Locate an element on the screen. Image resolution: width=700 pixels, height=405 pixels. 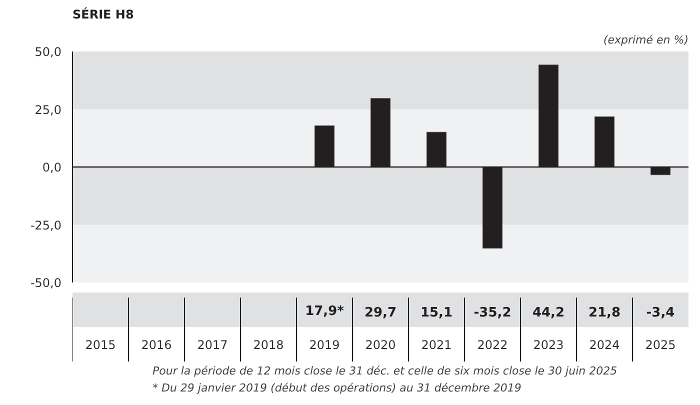
x-tick-label: 2018 is located at coordinates (268, 345).